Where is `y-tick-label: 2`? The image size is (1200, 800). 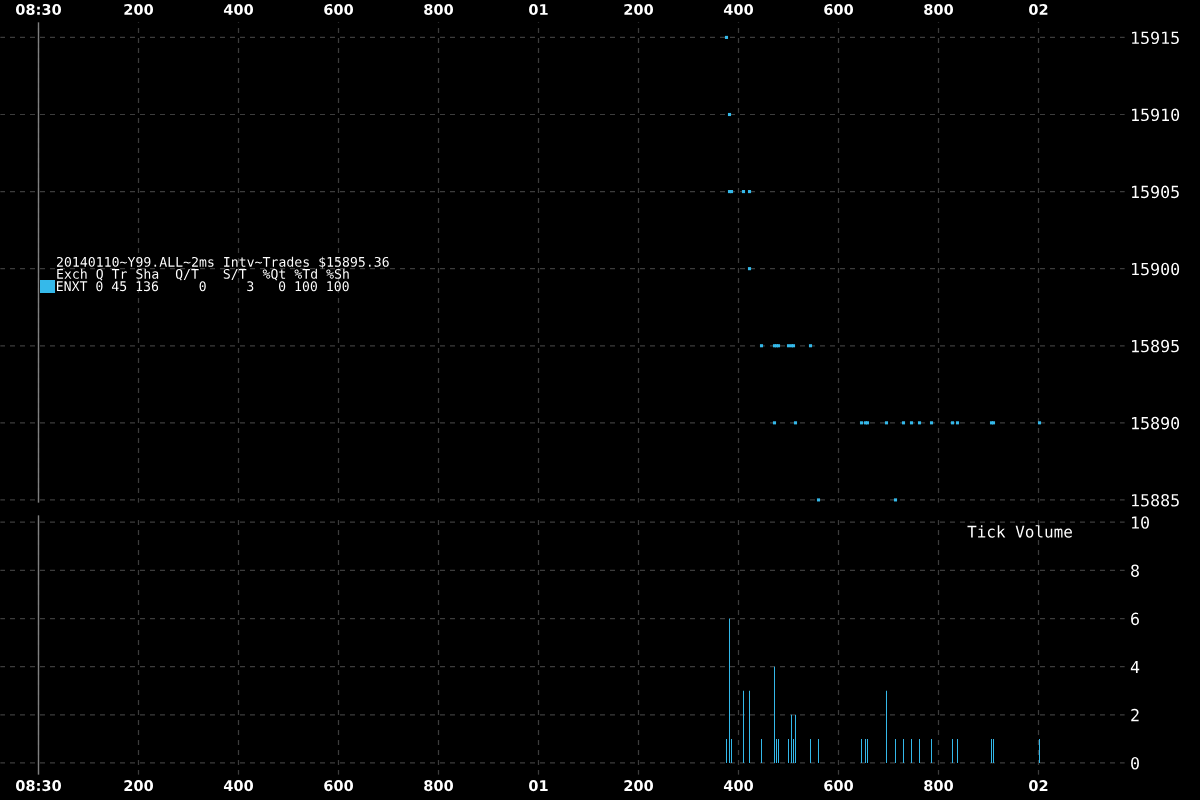
y-tick-label: 2 is located at coordinates (1135, 715).